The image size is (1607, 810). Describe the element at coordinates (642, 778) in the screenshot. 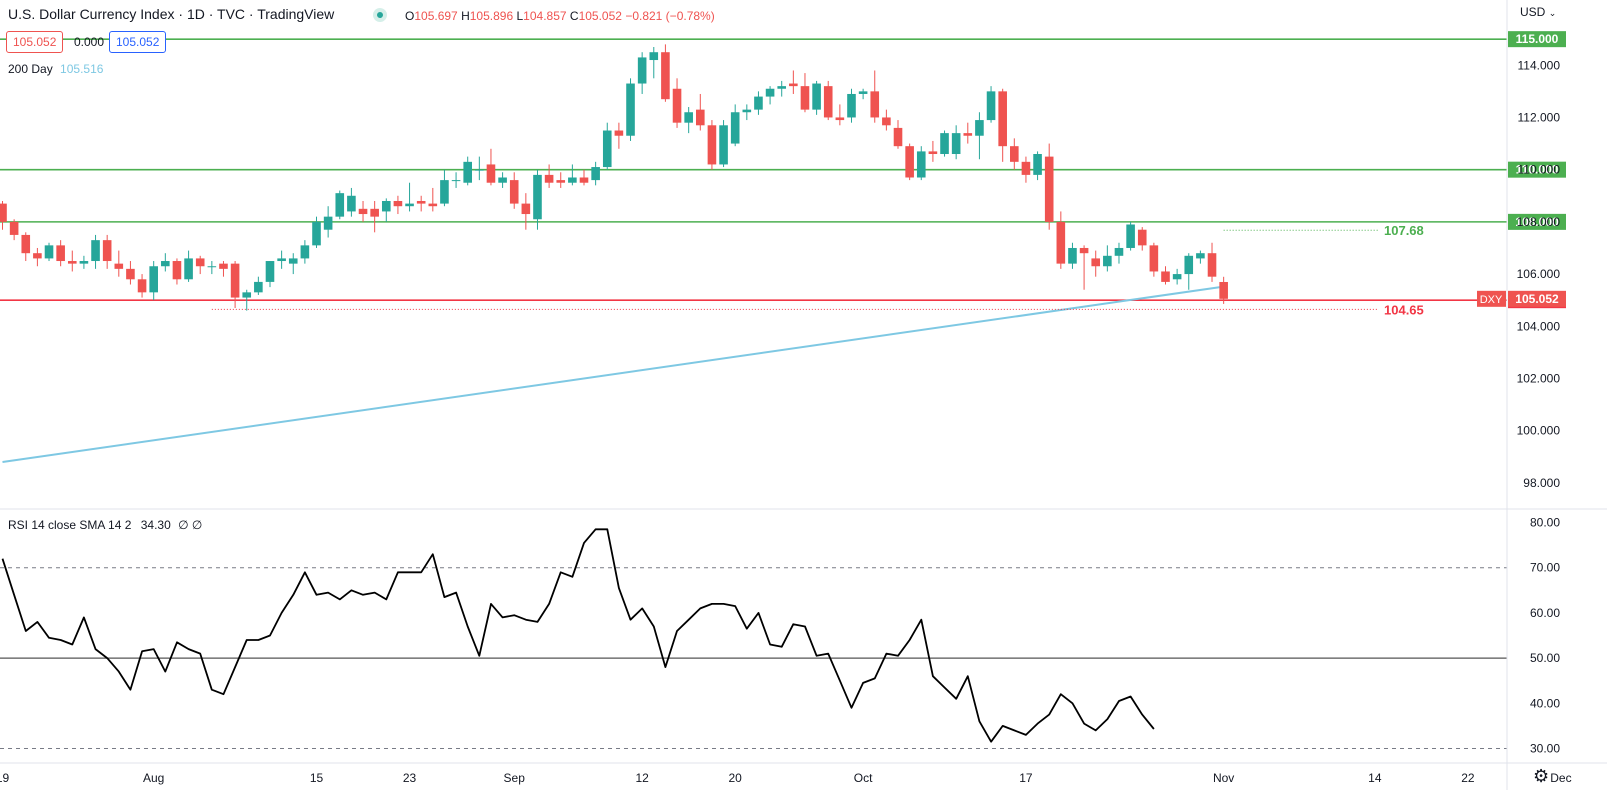

I see `time-tick-label: 12` at that location.